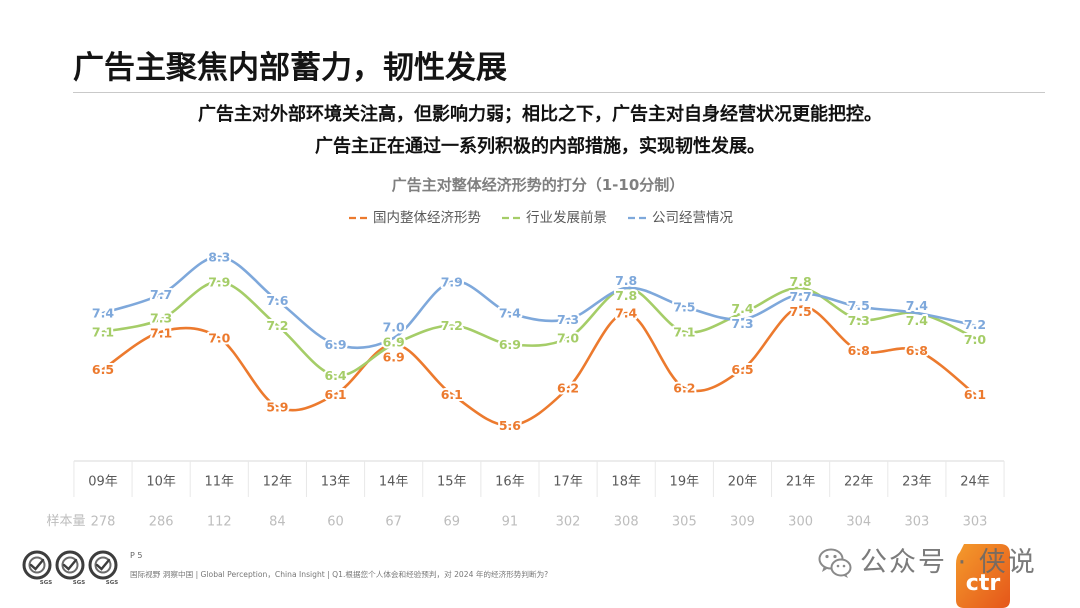  What do you see at coordinates (539, 302) in the screenshot?
I see `series-line-company-operations` at bounding box center [539, 302].